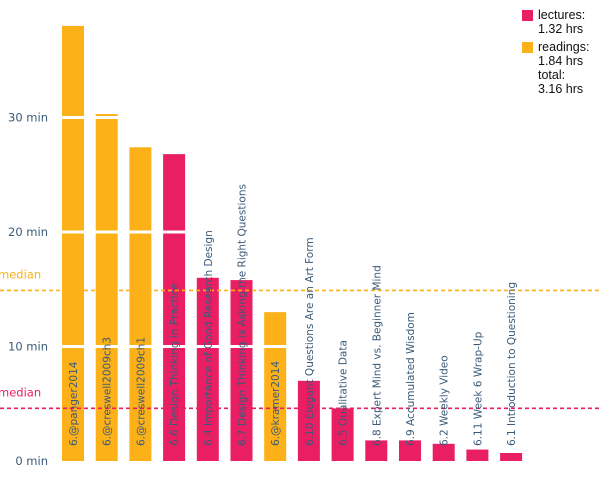 The height and width of the screenshot is (480, 600). What do you see at coordinates (276, 403) in the screenshot?
I see `bar-label: 6.@kramer2014` at bounding box center [276, 403].